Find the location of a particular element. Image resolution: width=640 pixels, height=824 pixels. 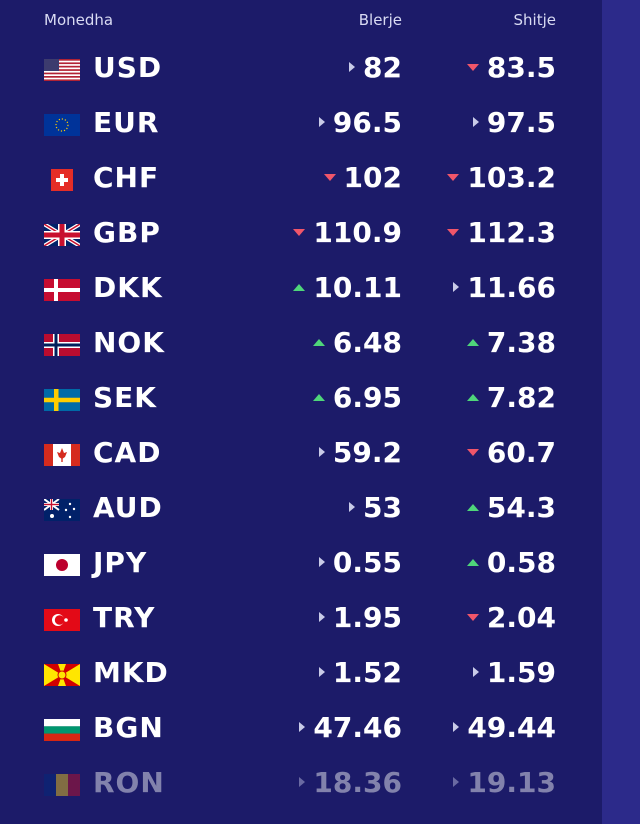

buy-rate: 1.95 is located at coordinates (360, 617).